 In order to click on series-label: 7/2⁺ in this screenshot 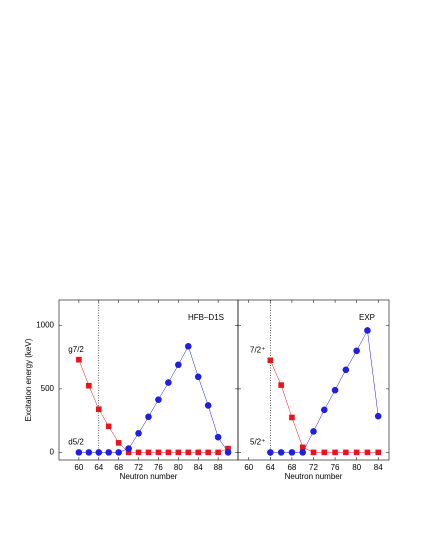, I will do `click(257, 349)`.